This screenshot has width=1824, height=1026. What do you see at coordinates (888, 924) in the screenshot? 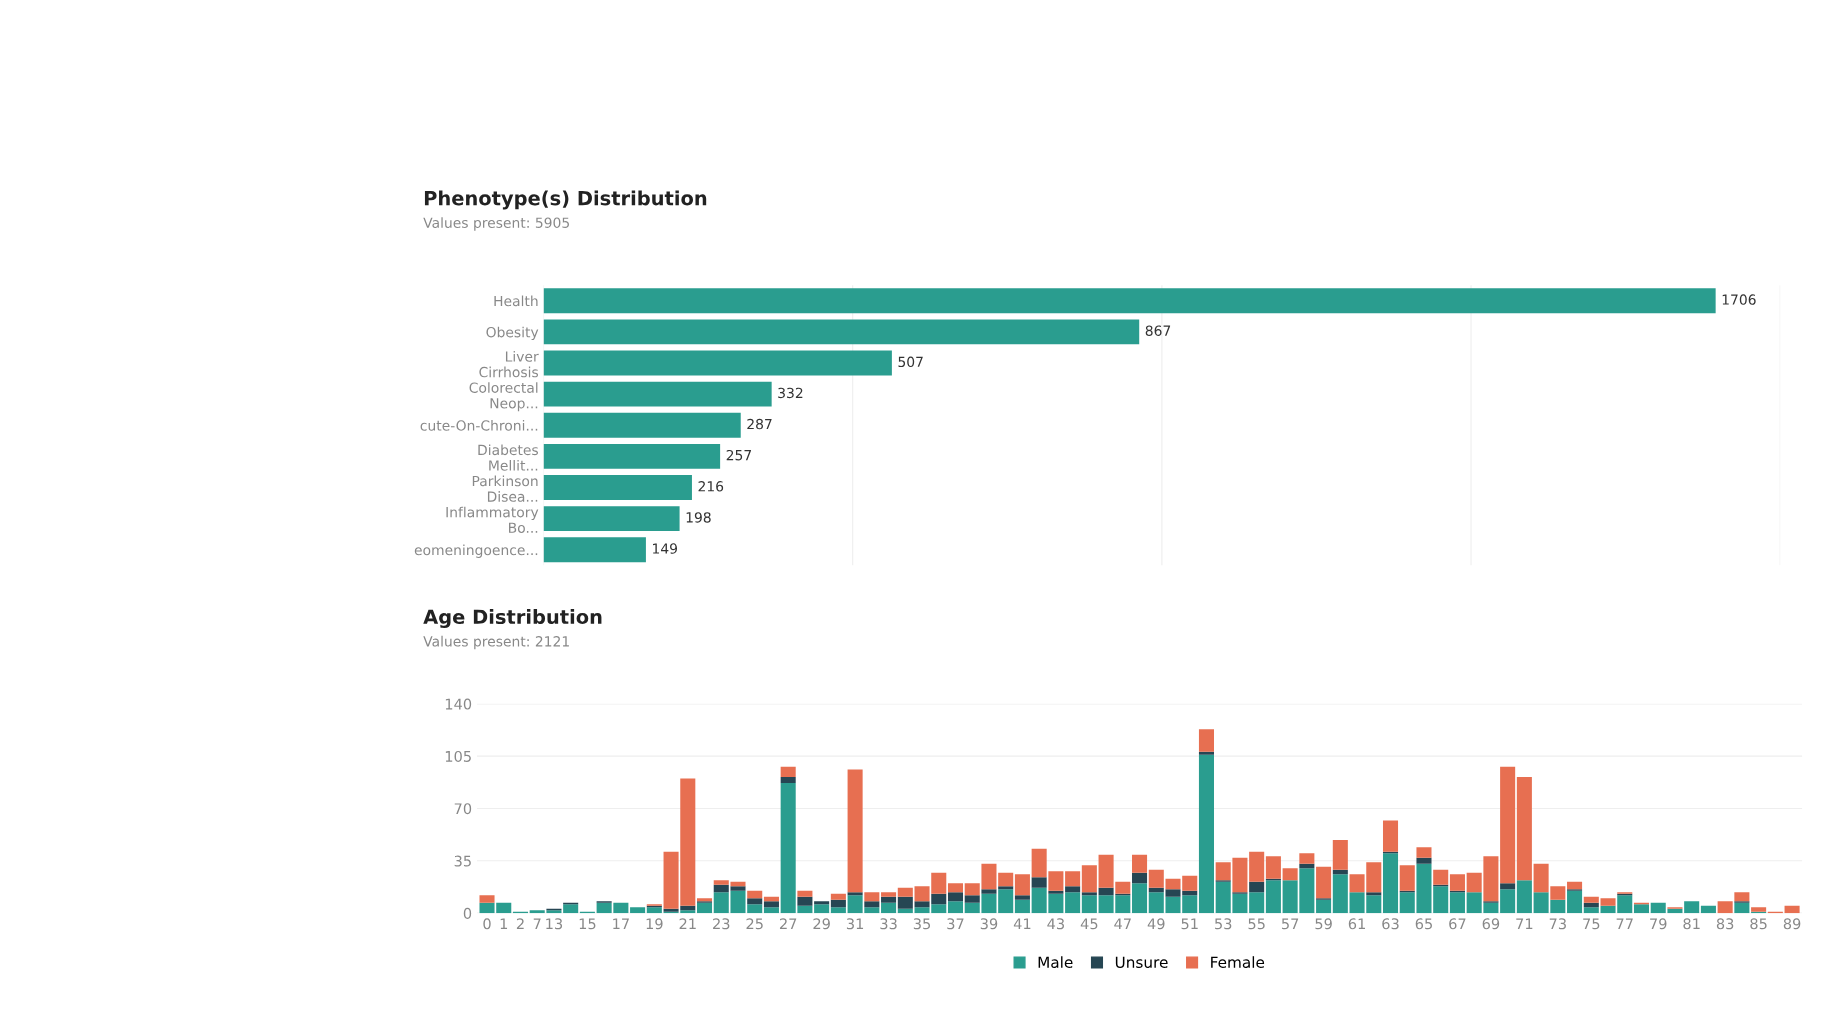
I see `x-tick-label: 33` at bounding box center [888, 924].